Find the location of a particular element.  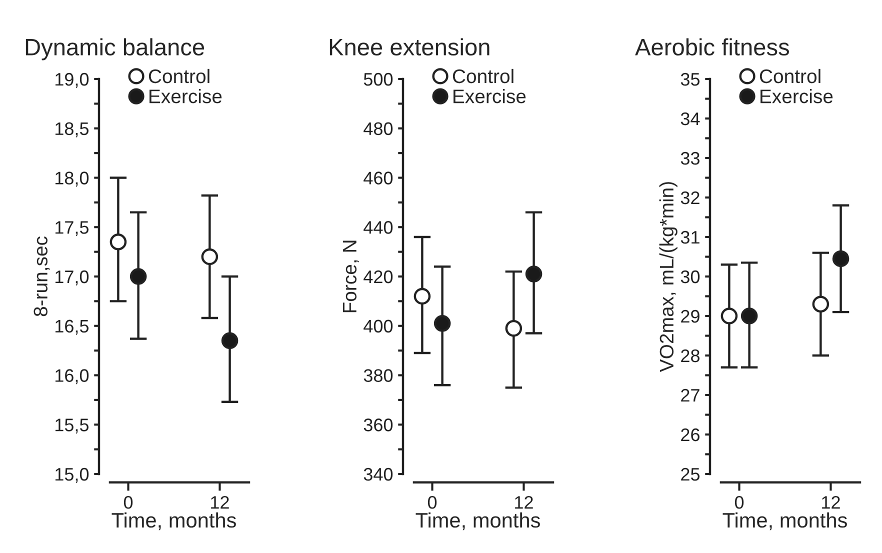

y-tick-label: 30 is located at coordinates (690, 277).